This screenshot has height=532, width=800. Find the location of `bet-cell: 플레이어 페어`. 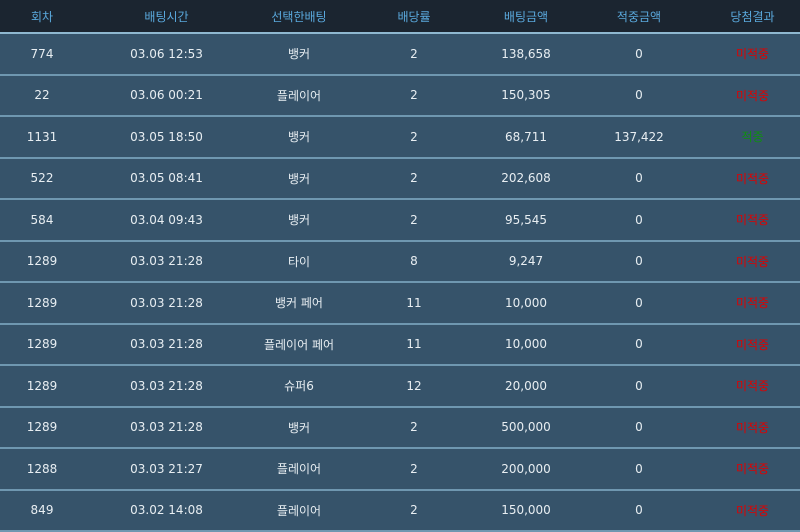

bet-cell: 플레이어 페어 is located at coordinates (299, 344).